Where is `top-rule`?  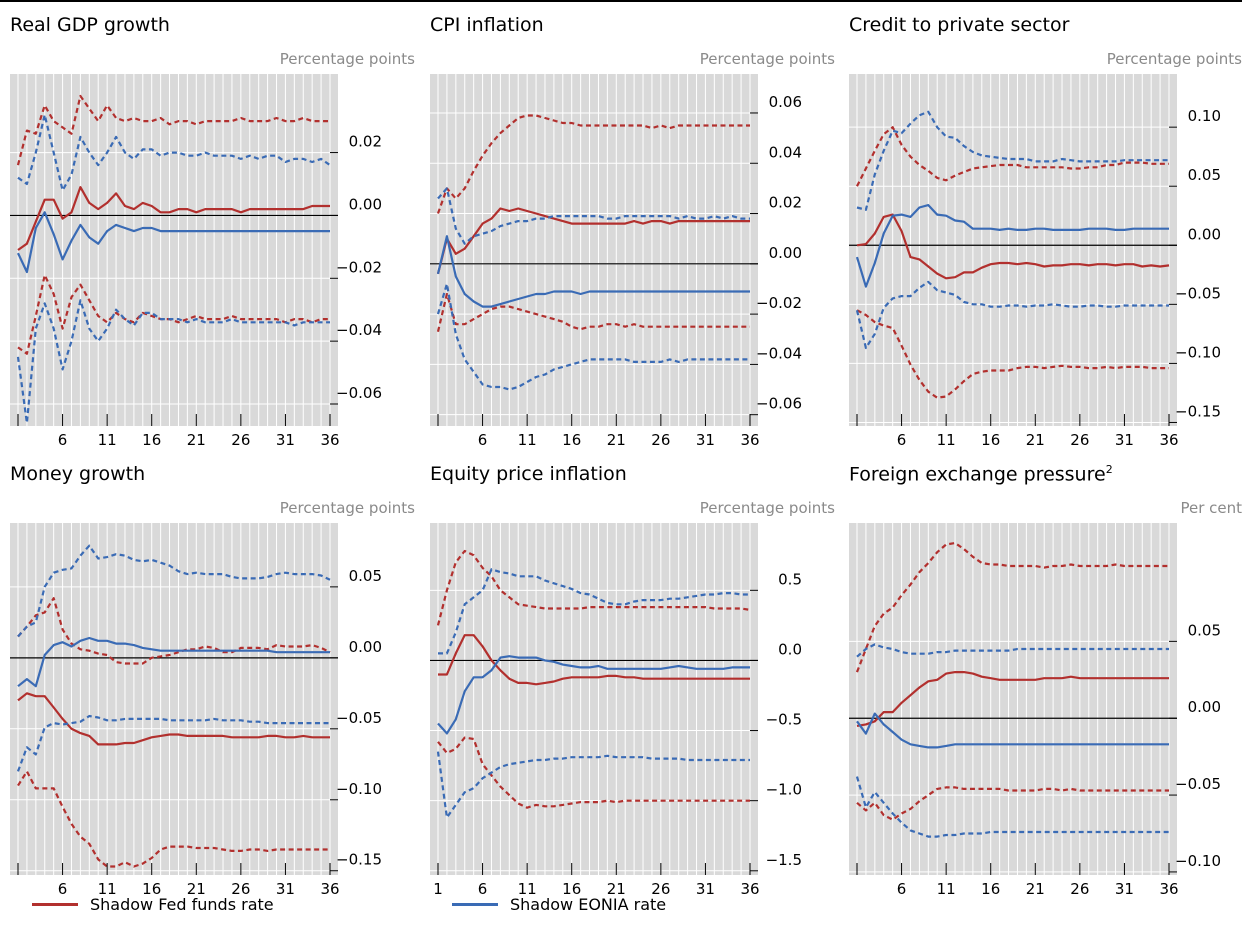 top-rule is located at coordinates (621, 1).